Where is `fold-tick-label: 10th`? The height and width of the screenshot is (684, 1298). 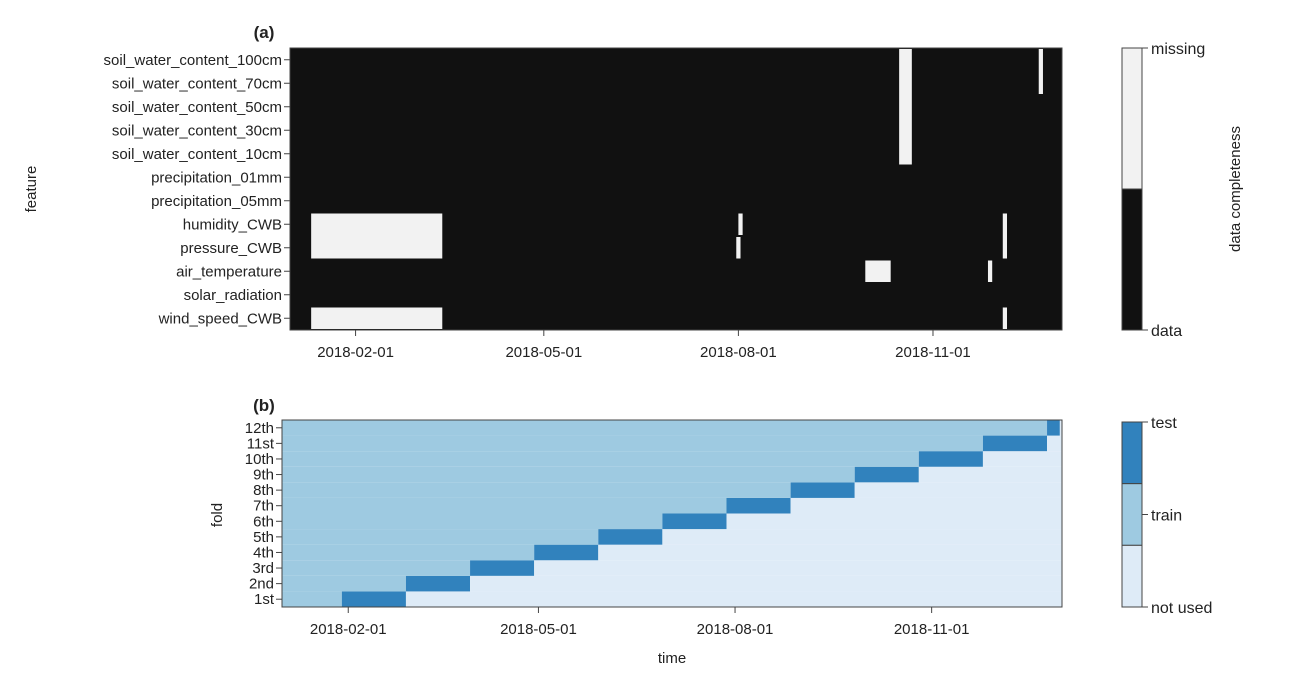 fold-tick-label: 10th is located at coordinates (259, 459).